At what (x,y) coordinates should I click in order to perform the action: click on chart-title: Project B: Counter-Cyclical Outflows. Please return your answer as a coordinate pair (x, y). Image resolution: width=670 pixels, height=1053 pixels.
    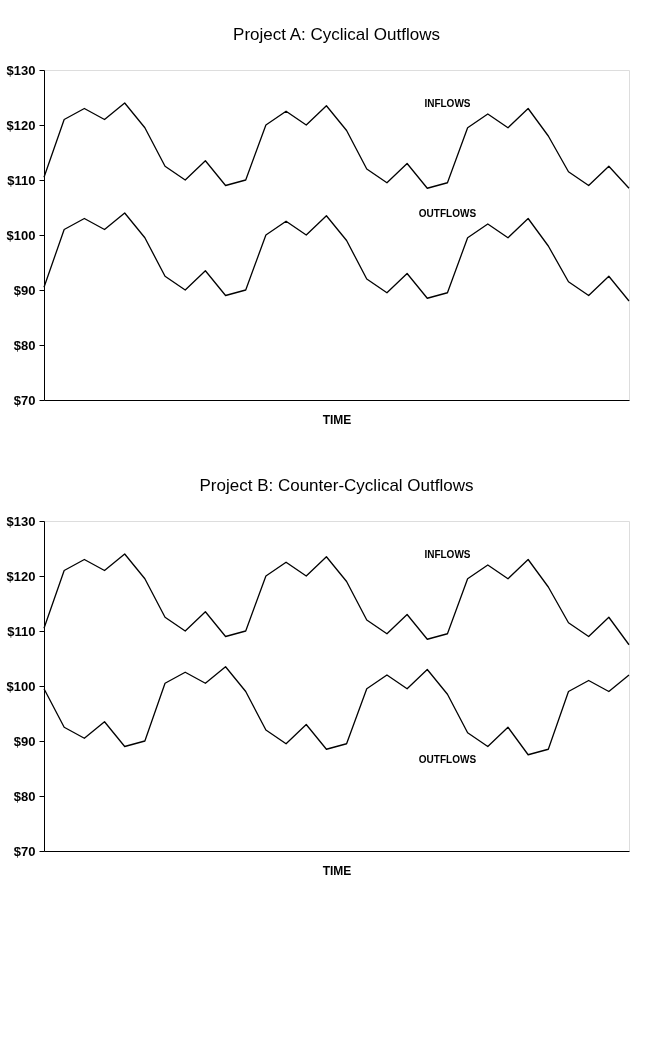
    Looking at the image, I should click on (336, 485).